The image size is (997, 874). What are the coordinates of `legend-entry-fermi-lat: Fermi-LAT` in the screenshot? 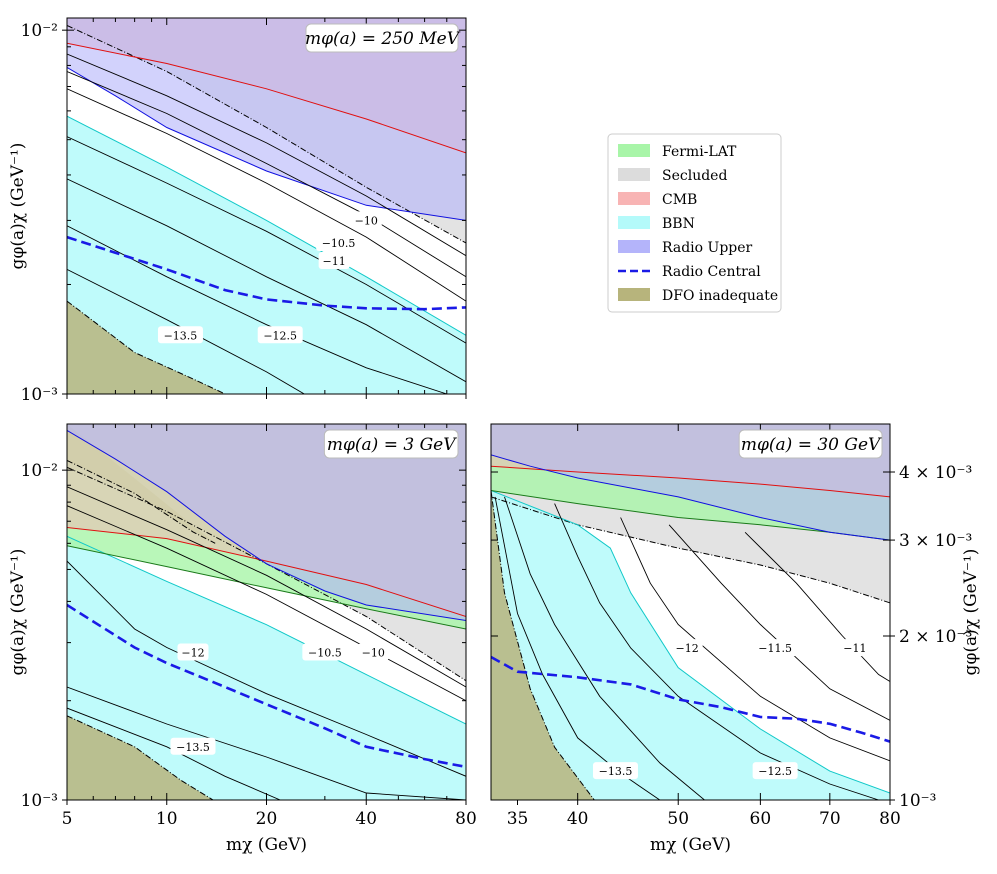 It's located at (677, 152).